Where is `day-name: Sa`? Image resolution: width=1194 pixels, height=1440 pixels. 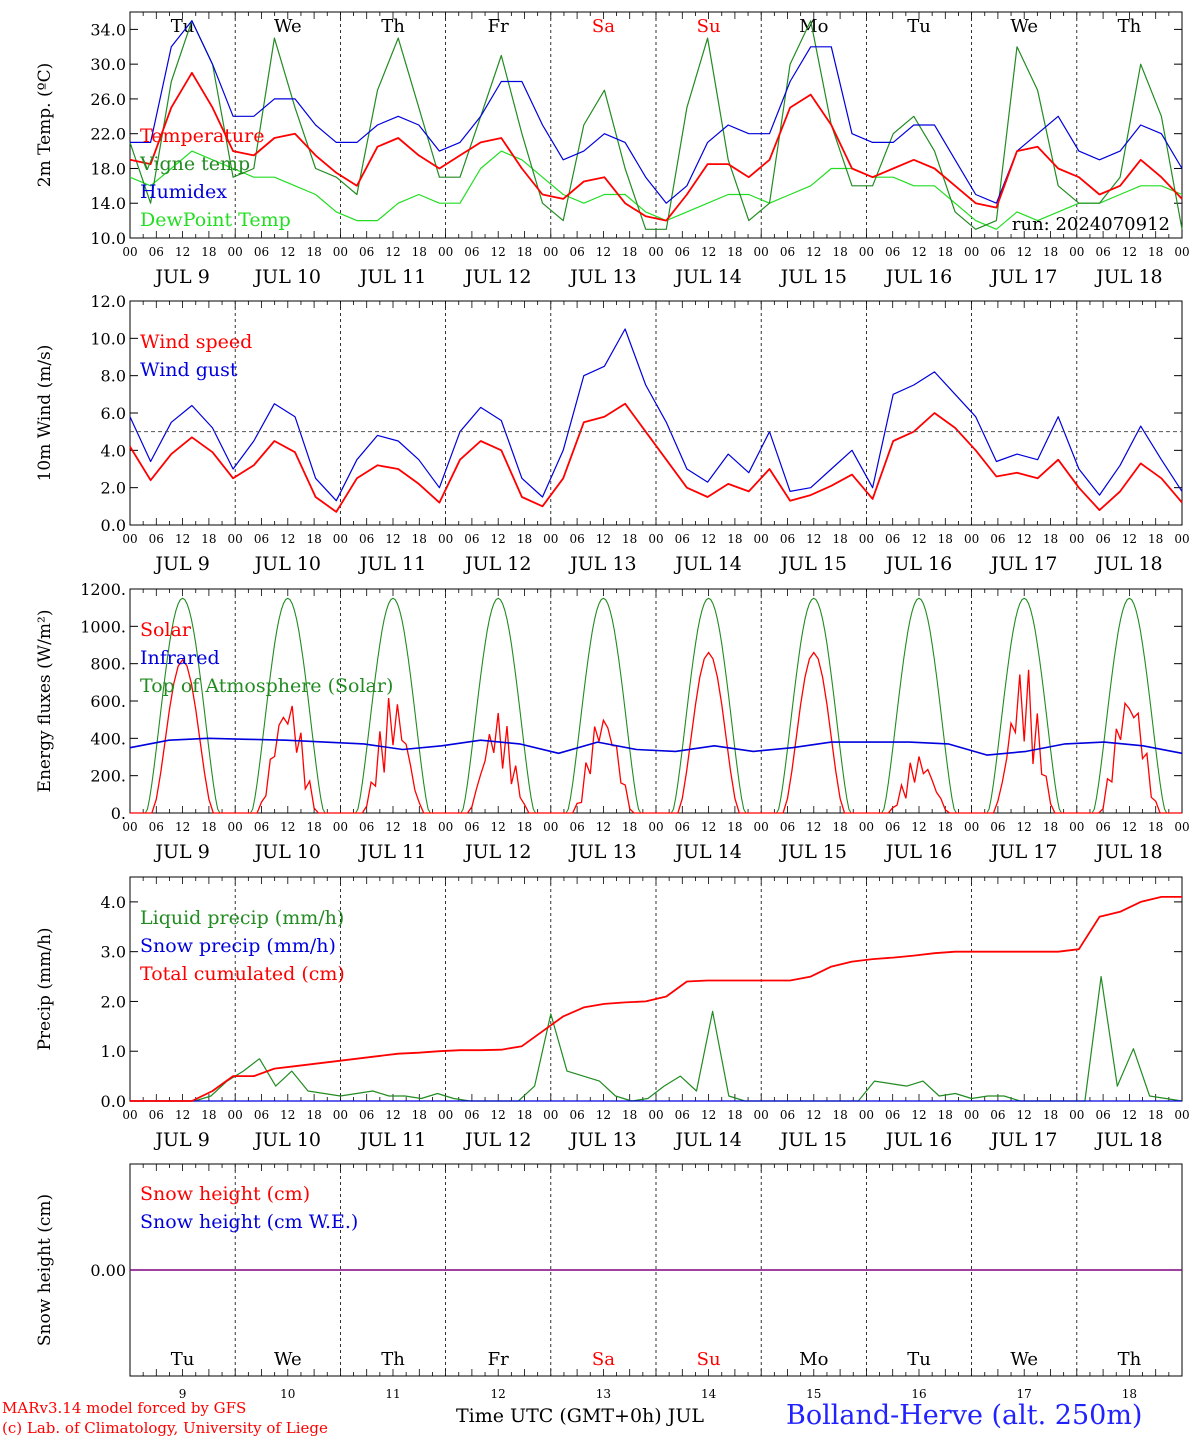
day-name: Sa is located at coordinates (603, 1359).